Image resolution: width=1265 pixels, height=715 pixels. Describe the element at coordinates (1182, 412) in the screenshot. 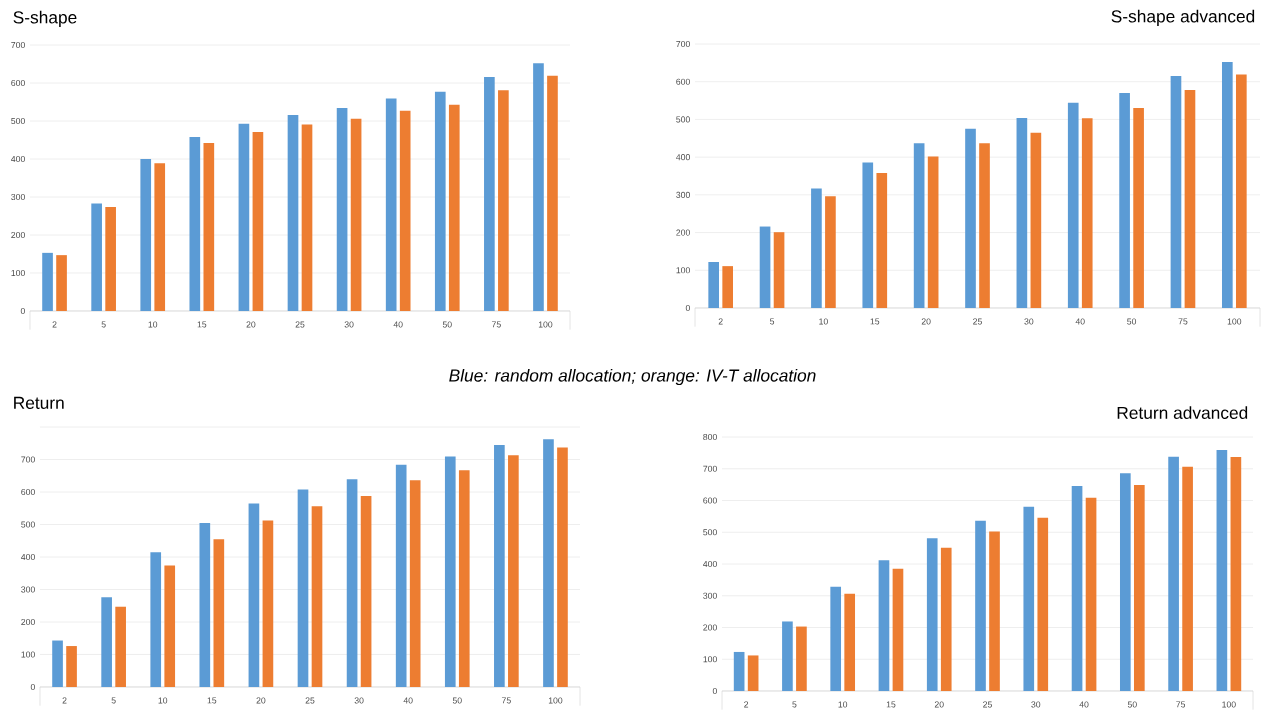

I see `chart-title: Return advanced` at that location.